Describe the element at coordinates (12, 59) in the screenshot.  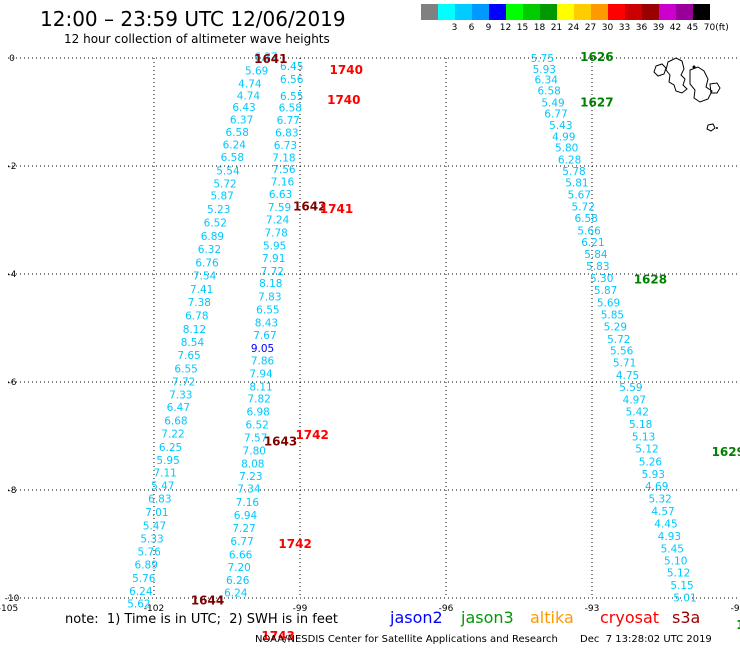
I see `lat-tick-label: 0` at that location.